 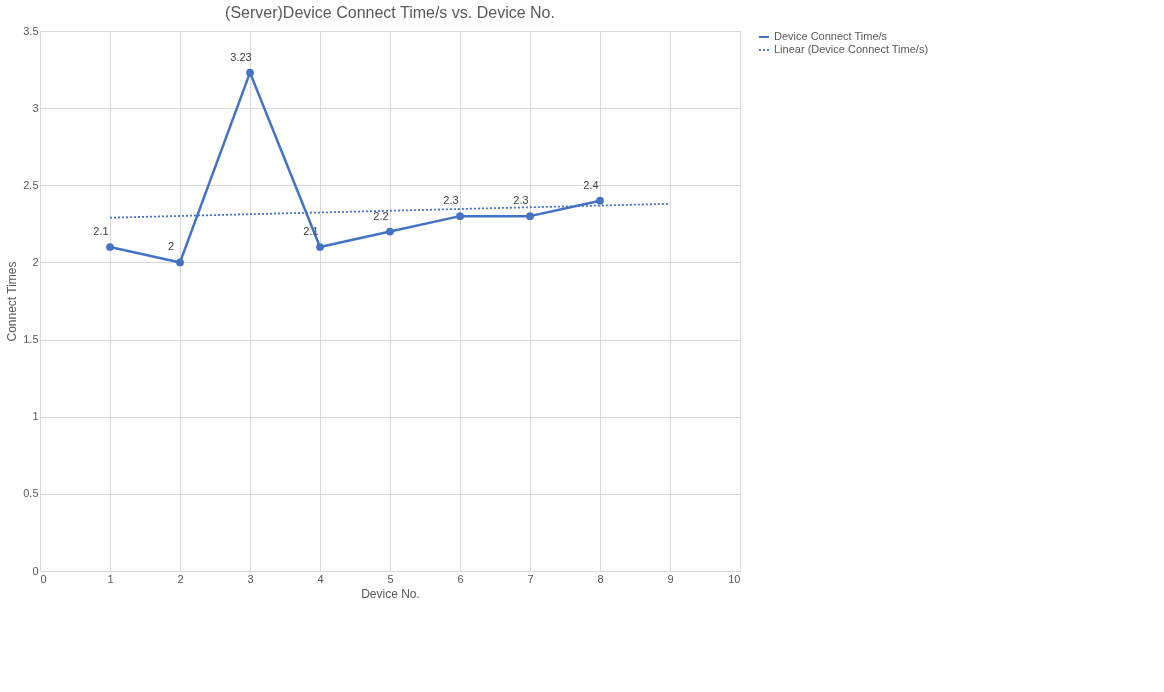 What do you see at coordinates (241, 56) in the screenshot?
I see `data-label: 3.23` at bounding box center [241, 56].